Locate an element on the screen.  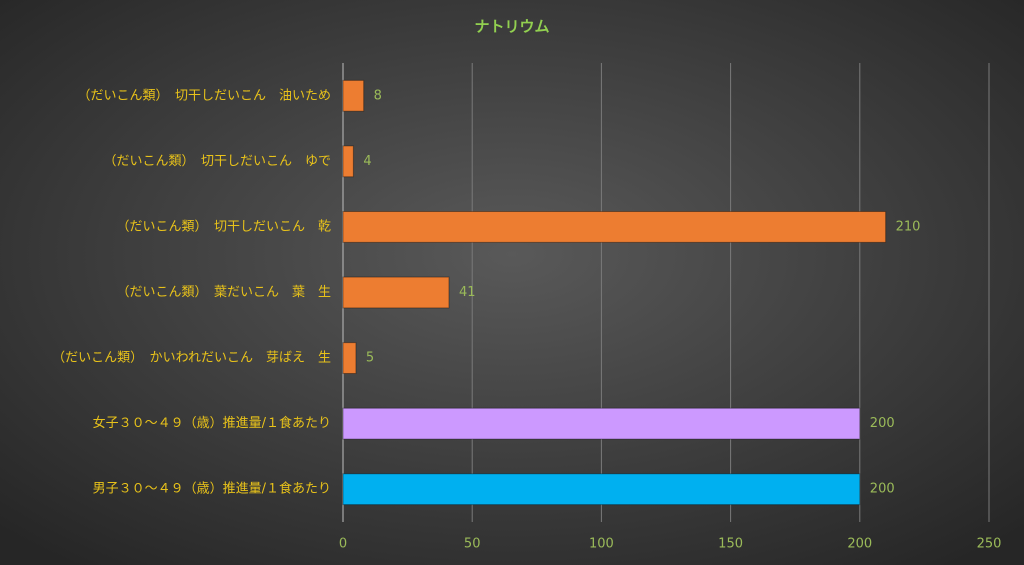
x-tick-label: 100 is located at coordinates (601, 544).